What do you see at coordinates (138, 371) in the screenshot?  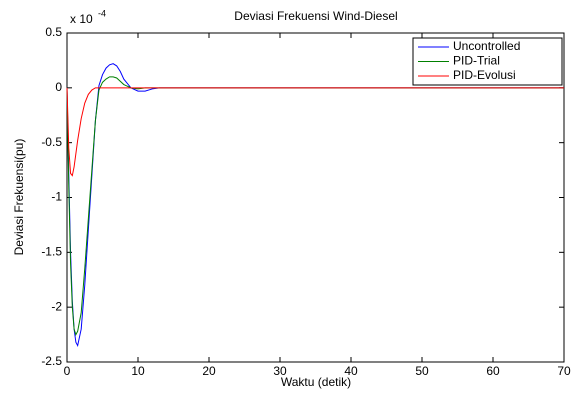 I see `x-tick-label: 10` at bounding box center [138, 371].